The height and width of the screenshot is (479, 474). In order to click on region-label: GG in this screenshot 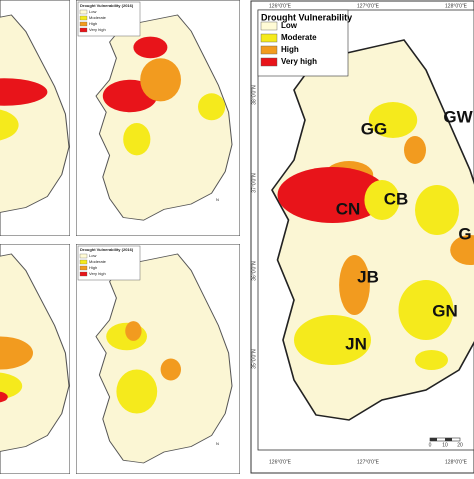, I will do `click(374, 128)`.